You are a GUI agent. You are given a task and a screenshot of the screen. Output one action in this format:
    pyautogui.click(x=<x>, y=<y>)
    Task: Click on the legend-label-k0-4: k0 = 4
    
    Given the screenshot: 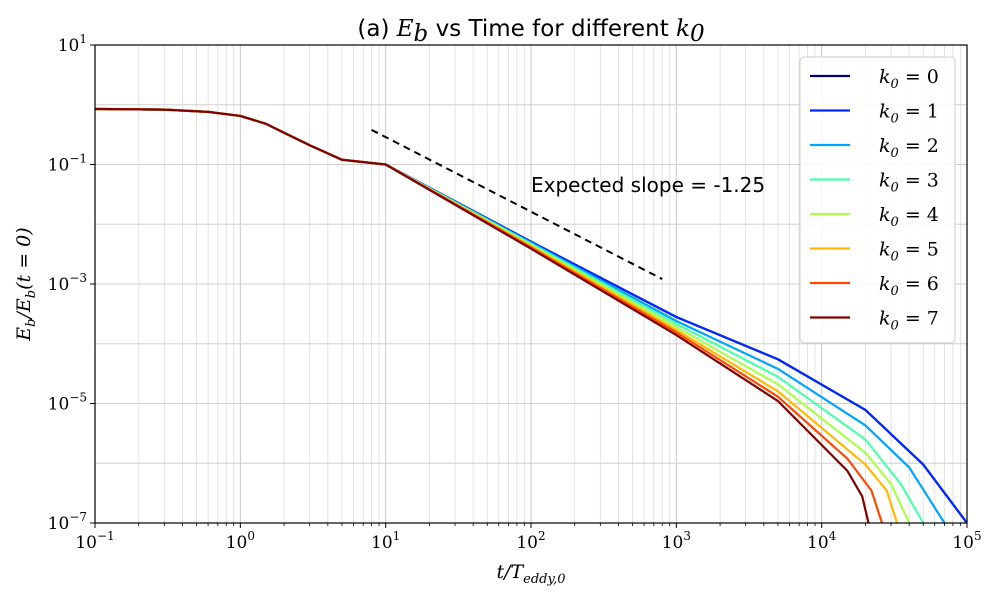 What is the action you would take?
    pyautogui.click(x=909, y=217)
    